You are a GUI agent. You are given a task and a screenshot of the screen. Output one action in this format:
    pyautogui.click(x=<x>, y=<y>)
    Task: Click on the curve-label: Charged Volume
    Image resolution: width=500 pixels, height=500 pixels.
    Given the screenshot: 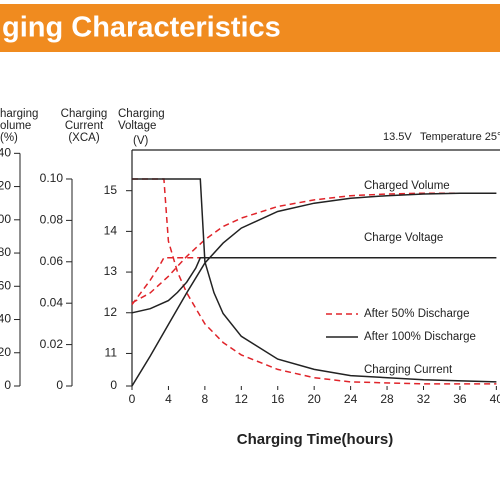 What is the action you would take?
    pyautogui.click(x=407, y=186)
    